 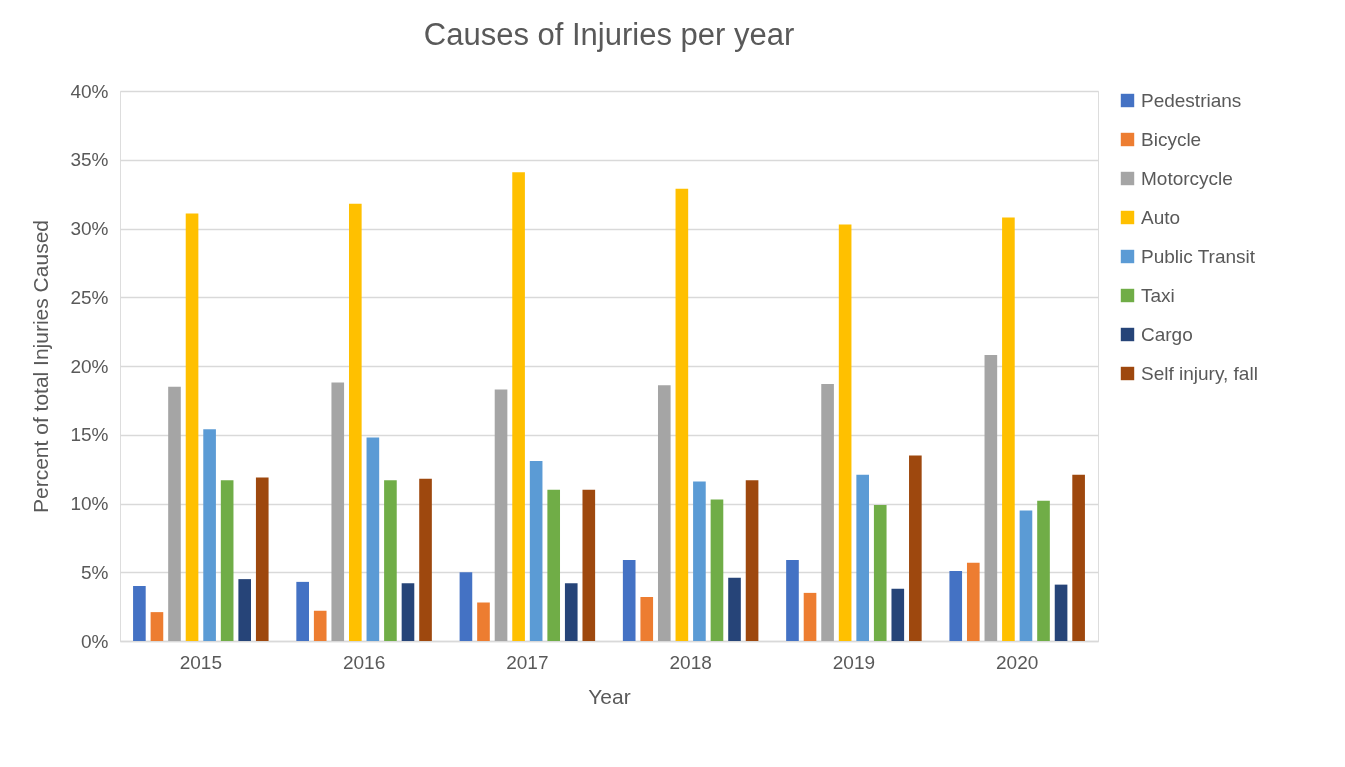 What do you see at coordinates (1191, 100) in the screenshot?
I see `legend-label: Pedestrians` at bounding box center [1191, 100].